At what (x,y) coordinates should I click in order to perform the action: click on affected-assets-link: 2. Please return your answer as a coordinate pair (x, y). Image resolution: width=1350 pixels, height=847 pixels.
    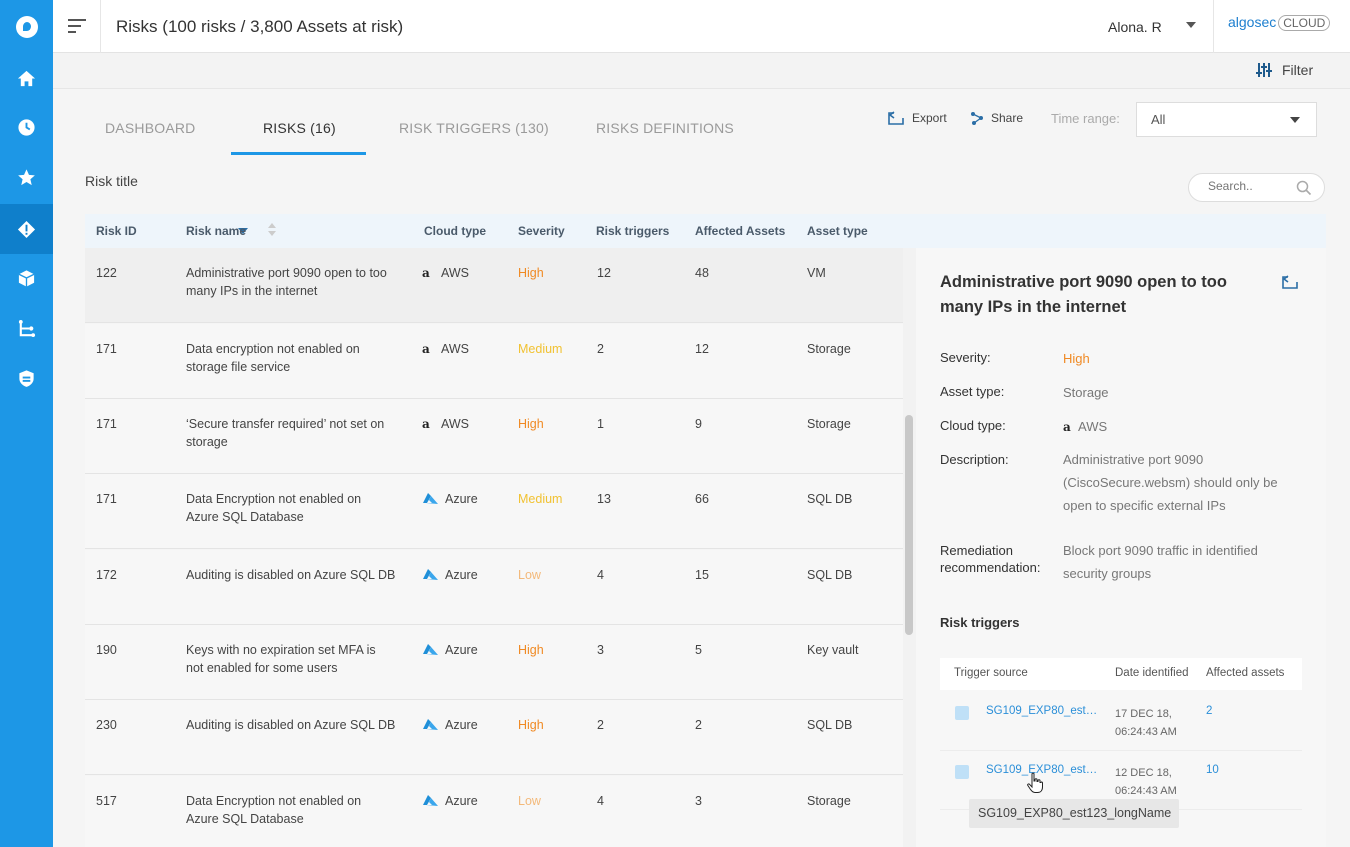
    Looking at the image, I should click on (1209, 711).